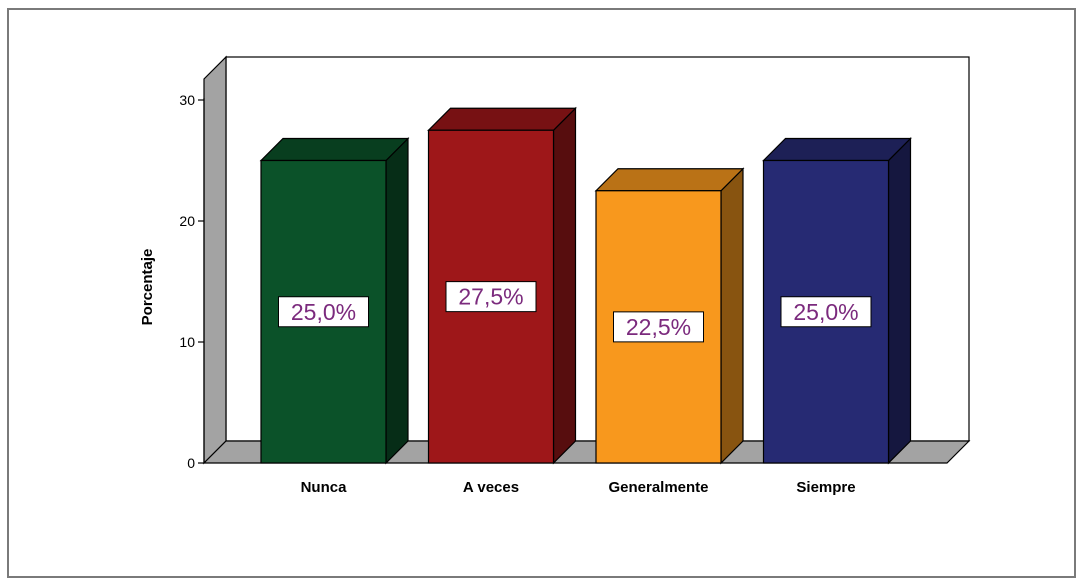 The height and width of the screenshot is (578, 1083). I want to click on data-label: 22,5%, so click(658, 327).